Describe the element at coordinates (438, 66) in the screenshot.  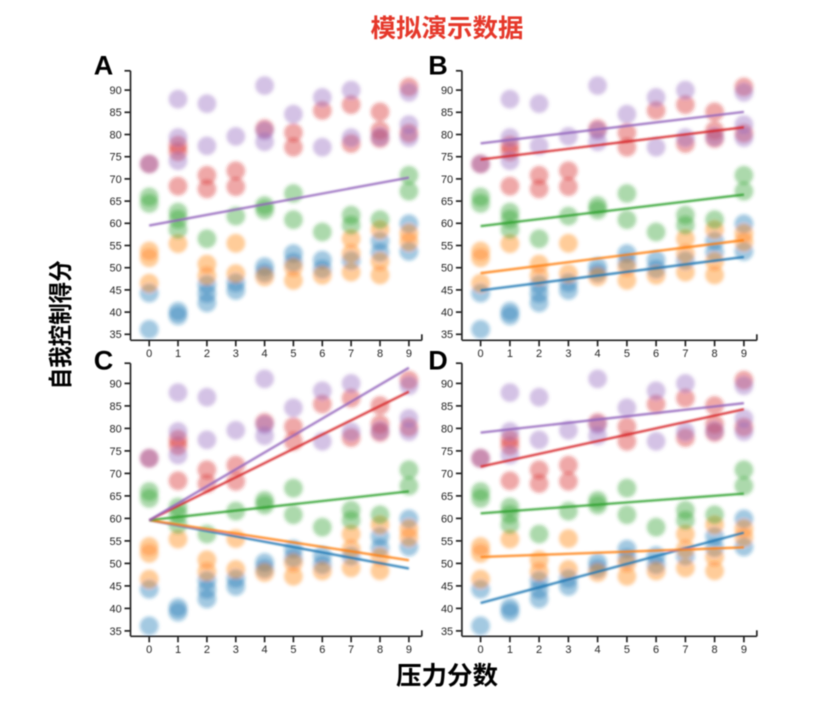
I see `svg-text: B` at that location.